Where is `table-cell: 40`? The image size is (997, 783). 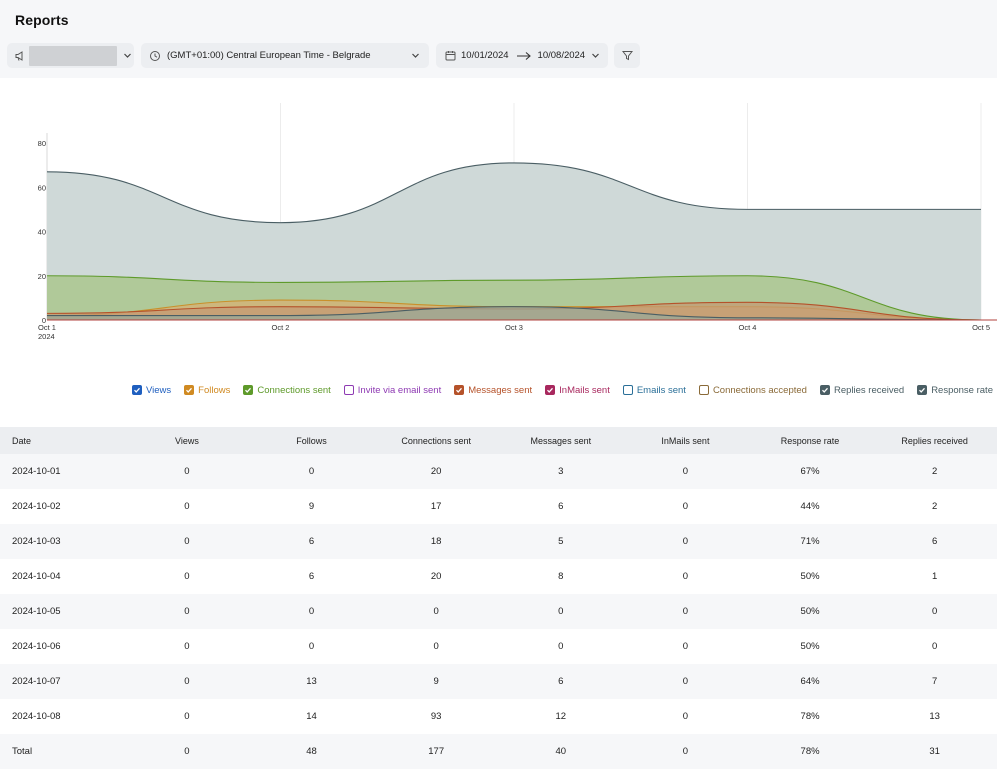
table-cell: 40 is located at coordinates (561, 751).